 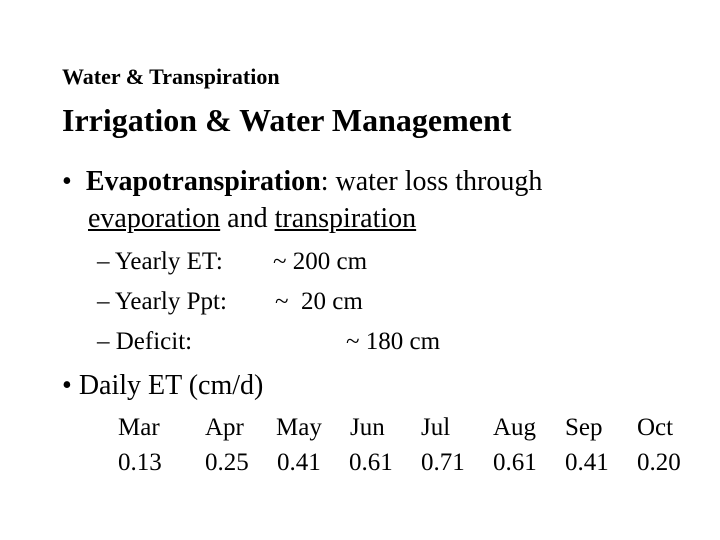 I want to click on month-label: Sep, so click(x=584, y=427).